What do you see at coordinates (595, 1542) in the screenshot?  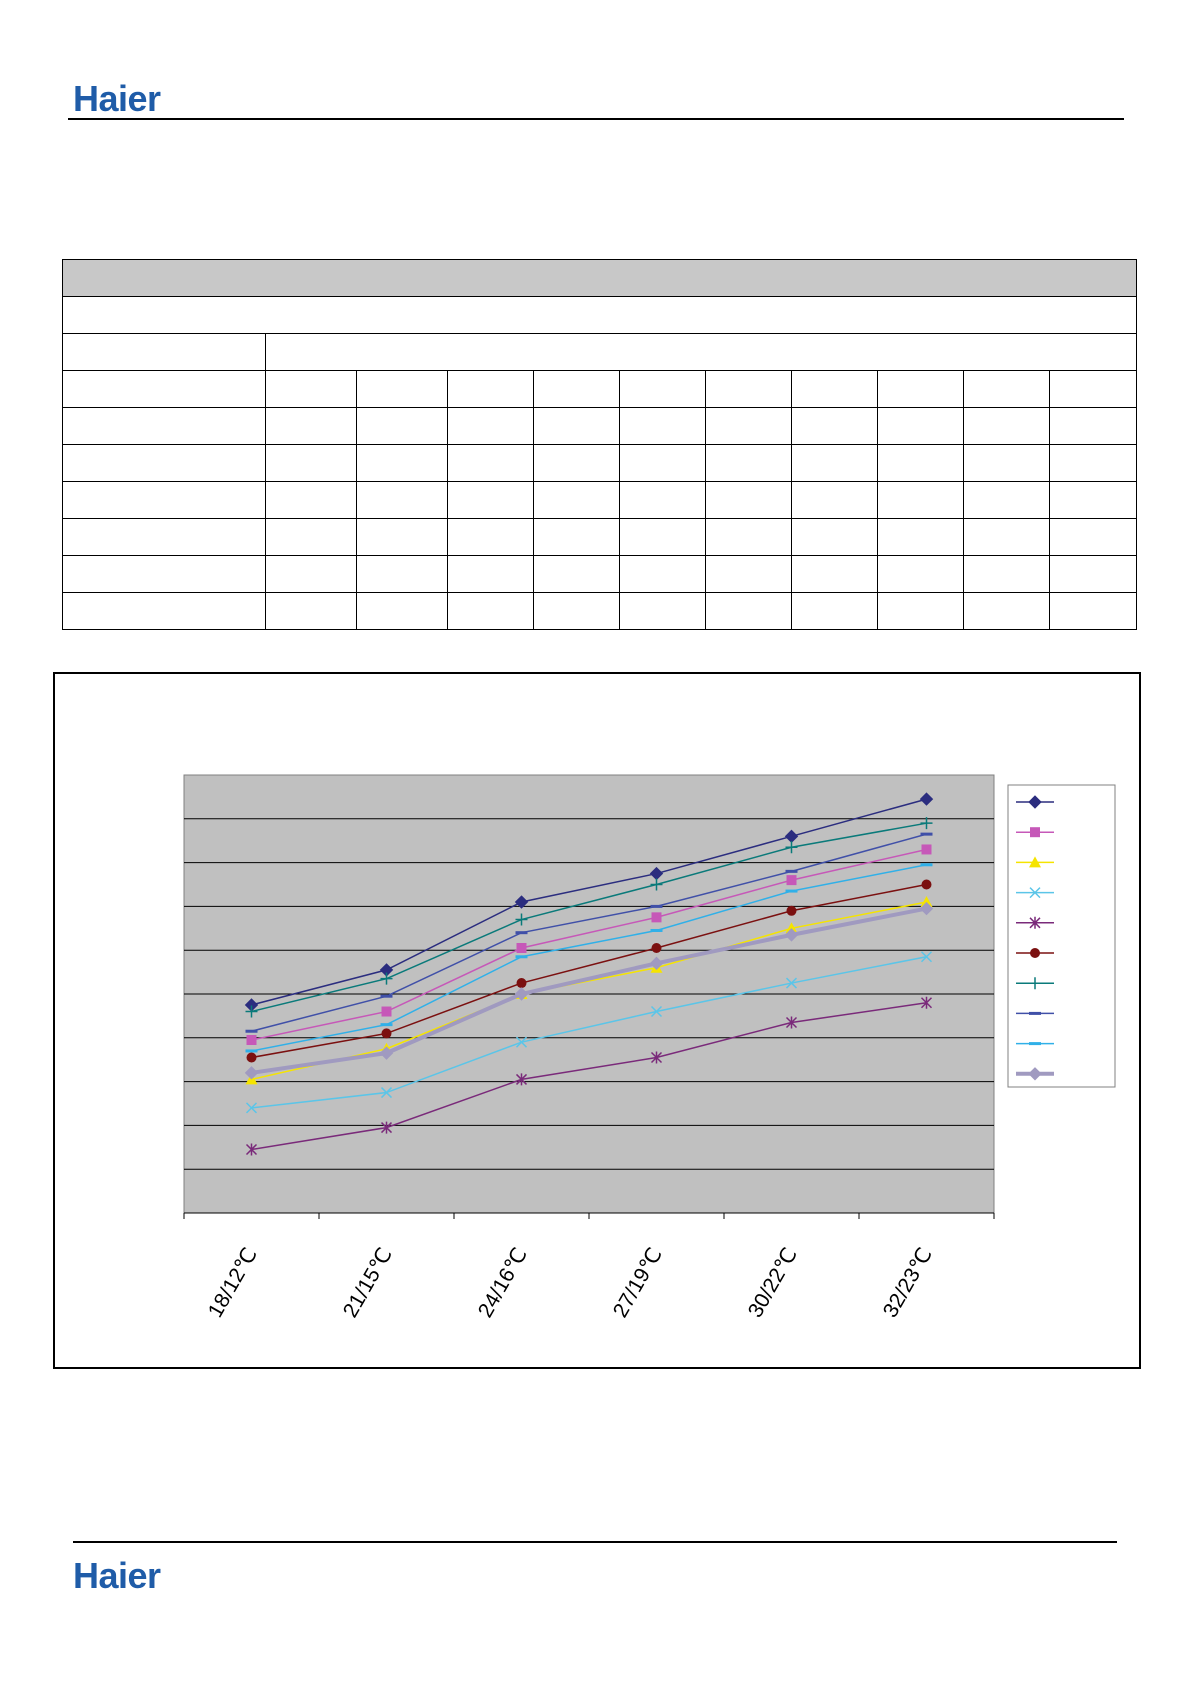 I see `footer-rule` at bounding box center [595, 1542].